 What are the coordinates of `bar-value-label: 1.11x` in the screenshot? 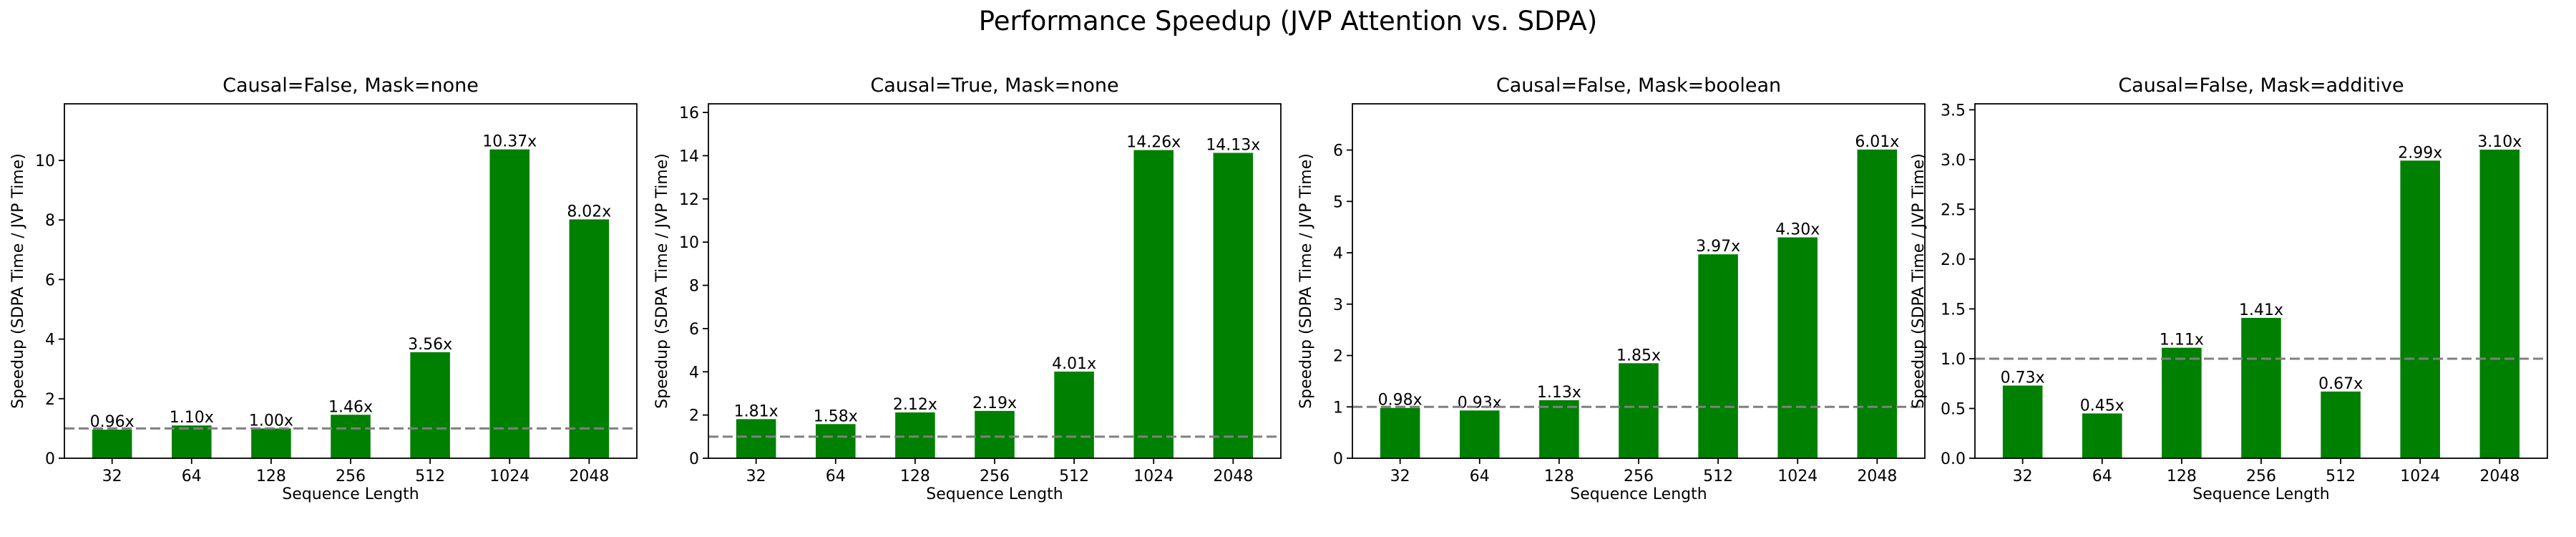 It's located at (2182, 340).